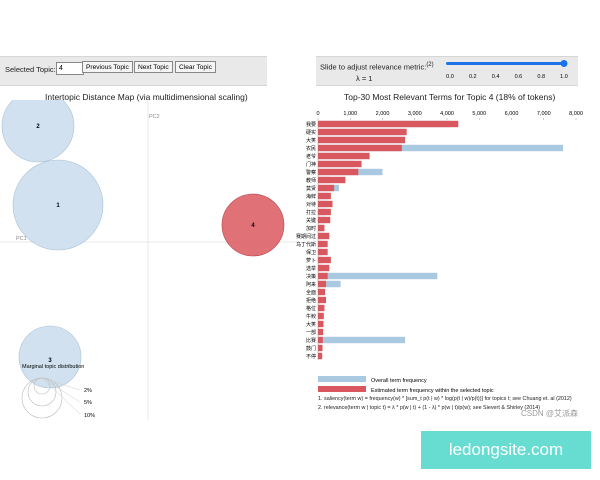 Image resolution: width=600 pixels, height=480 pixels. I want to click on slider-tick-label: 0.6, so click(519, 77).